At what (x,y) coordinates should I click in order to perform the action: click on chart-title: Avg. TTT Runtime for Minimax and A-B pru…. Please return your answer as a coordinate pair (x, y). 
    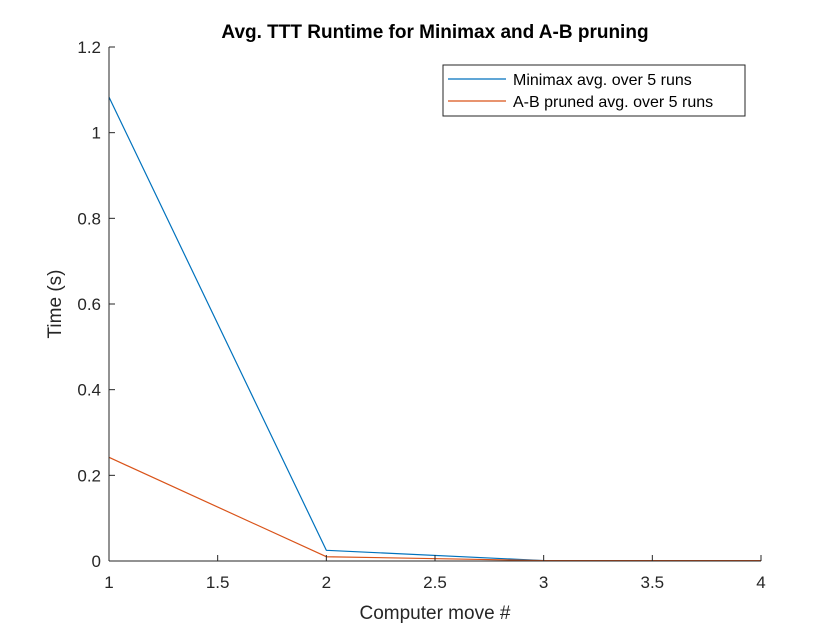
    Looking at the image, I should click on (434, 32).